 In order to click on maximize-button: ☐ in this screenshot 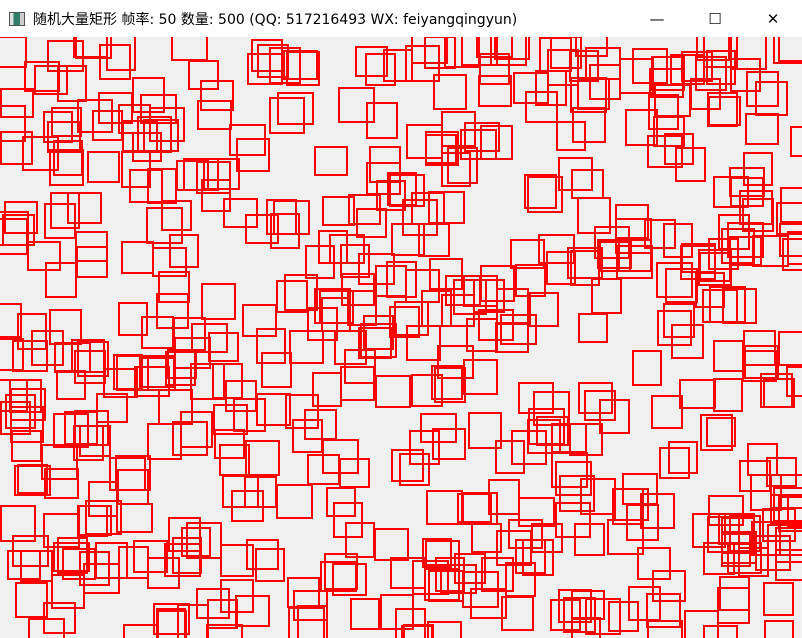, I will do `click(715, 18)`.